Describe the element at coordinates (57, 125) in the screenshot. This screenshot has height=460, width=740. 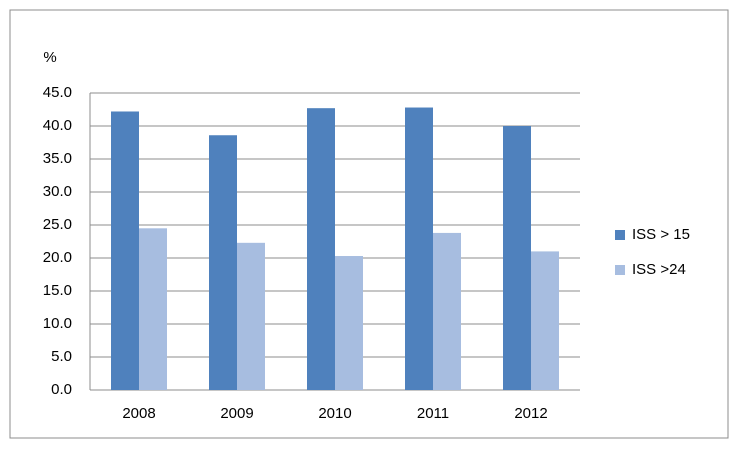
I see `y-tick-label: 40.0` at that location.